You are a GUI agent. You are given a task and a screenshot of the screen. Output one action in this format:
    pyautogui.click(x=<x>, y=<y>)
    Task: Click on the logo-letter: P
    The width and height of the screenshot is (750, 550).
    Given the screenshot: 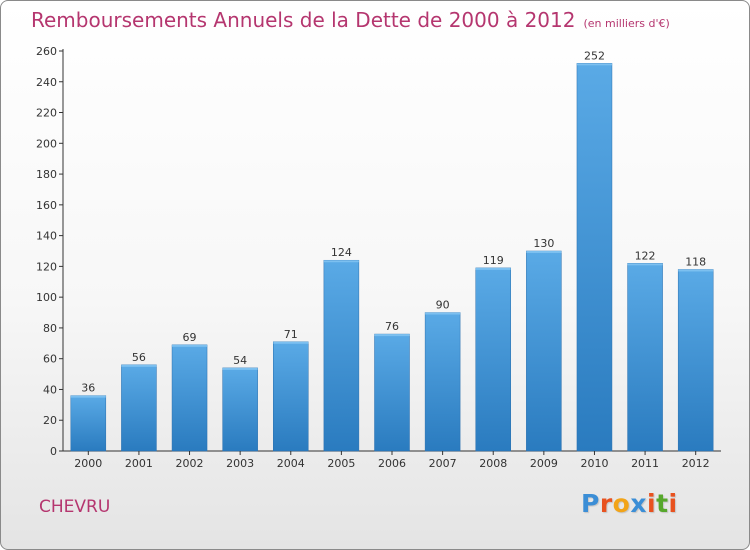 What is the action you would take?
    pyautogui.click(x=590, y=503)
    